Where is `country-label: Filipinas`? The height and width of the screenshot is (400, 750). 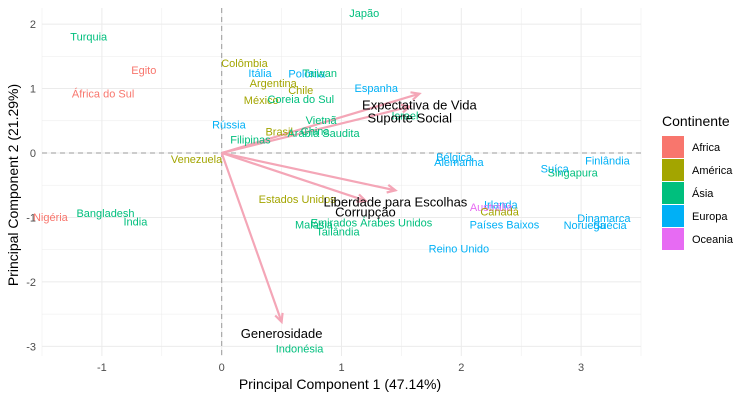 country-label: Filipinas is located at coordinates (250, 140).